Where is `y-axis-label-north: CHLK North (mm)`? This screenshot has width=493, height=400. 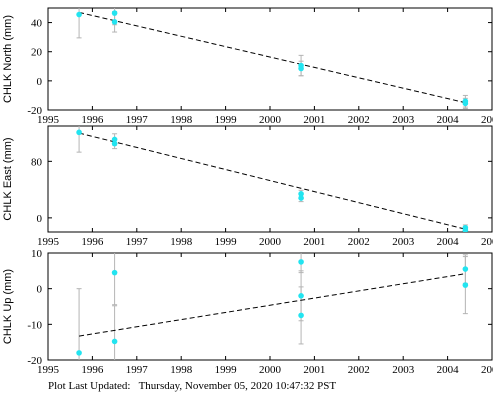 y-axis-label-north: CHLK North (mm) is located at coordinates (8, 59).